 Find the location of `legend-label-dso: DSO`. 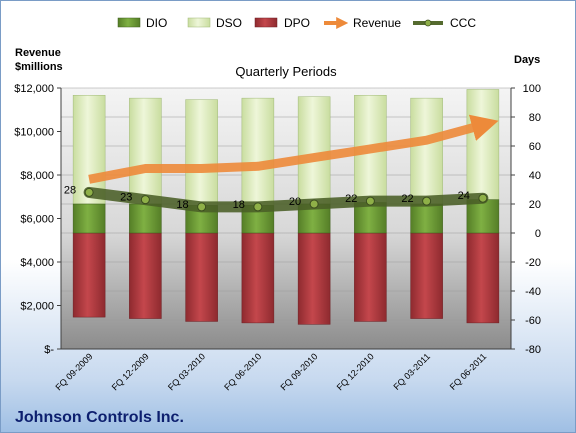

legend-label-dso: DSO is located at coordinates (229, 23).